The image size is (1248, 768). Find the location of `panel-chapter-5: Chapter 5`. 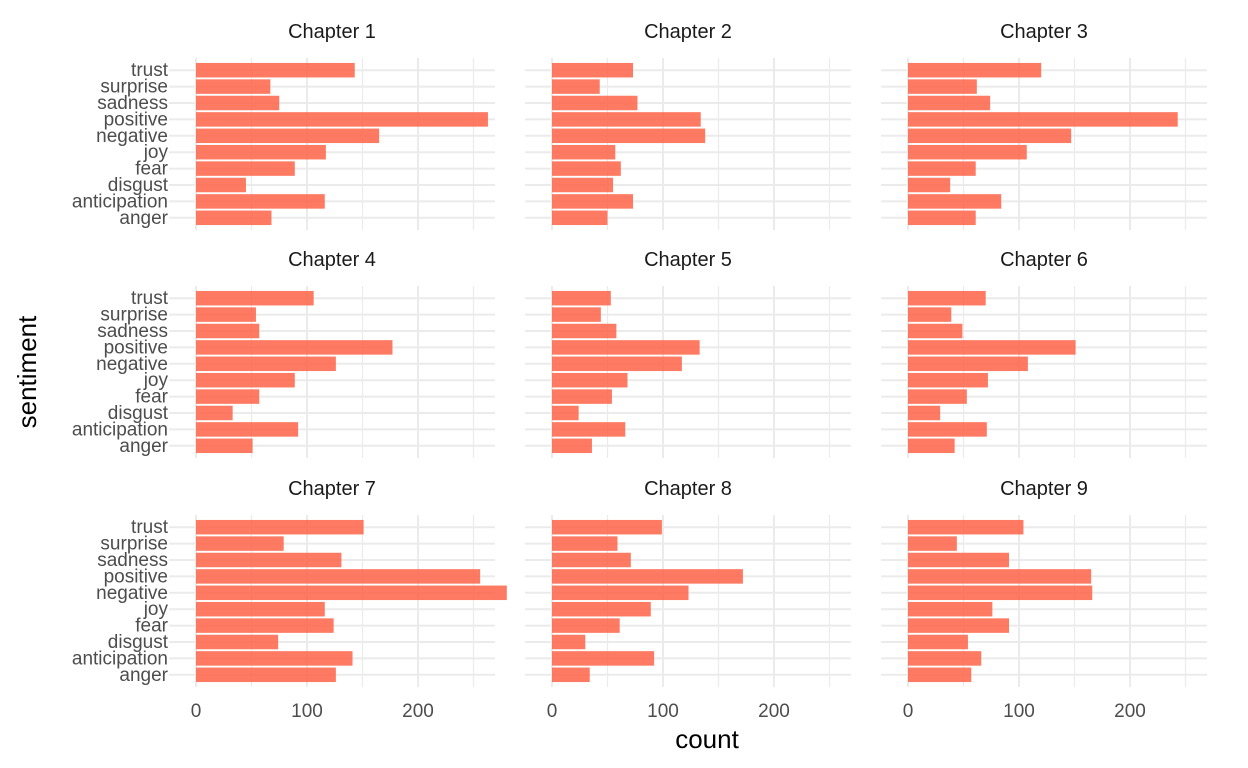

panel-chapter-5: Chapter 5 is located at coordinates (688, 353).